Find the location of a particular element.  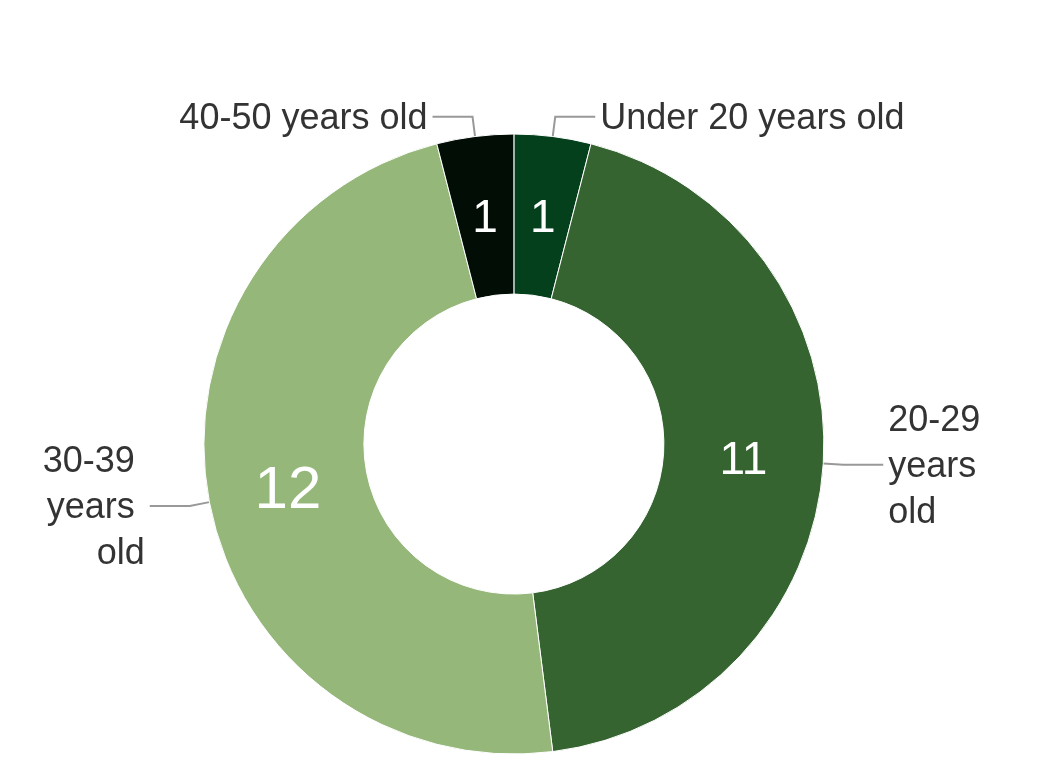

slice-label: 30-39 years old is located at coordinates (93, 506).